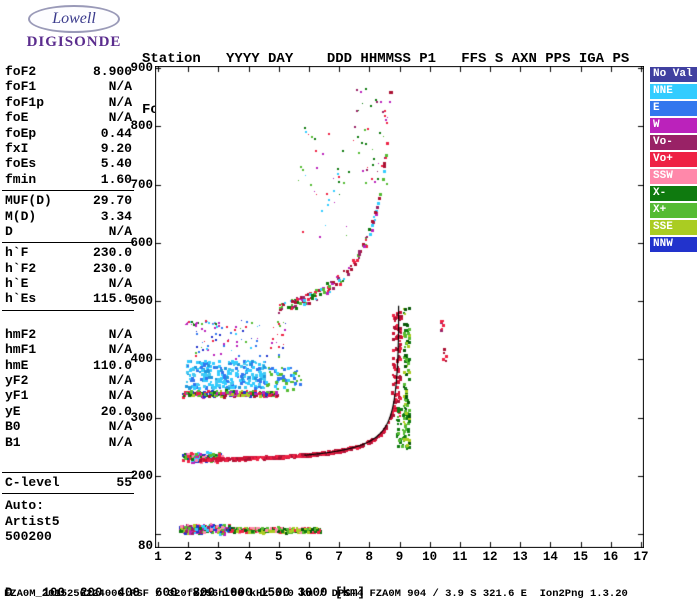 This screenshot has width=700, height=600. Describe the element at coordinates (68, 86) in the screenshot. I see `param-row-fof1: foF1 N/A` at that location.